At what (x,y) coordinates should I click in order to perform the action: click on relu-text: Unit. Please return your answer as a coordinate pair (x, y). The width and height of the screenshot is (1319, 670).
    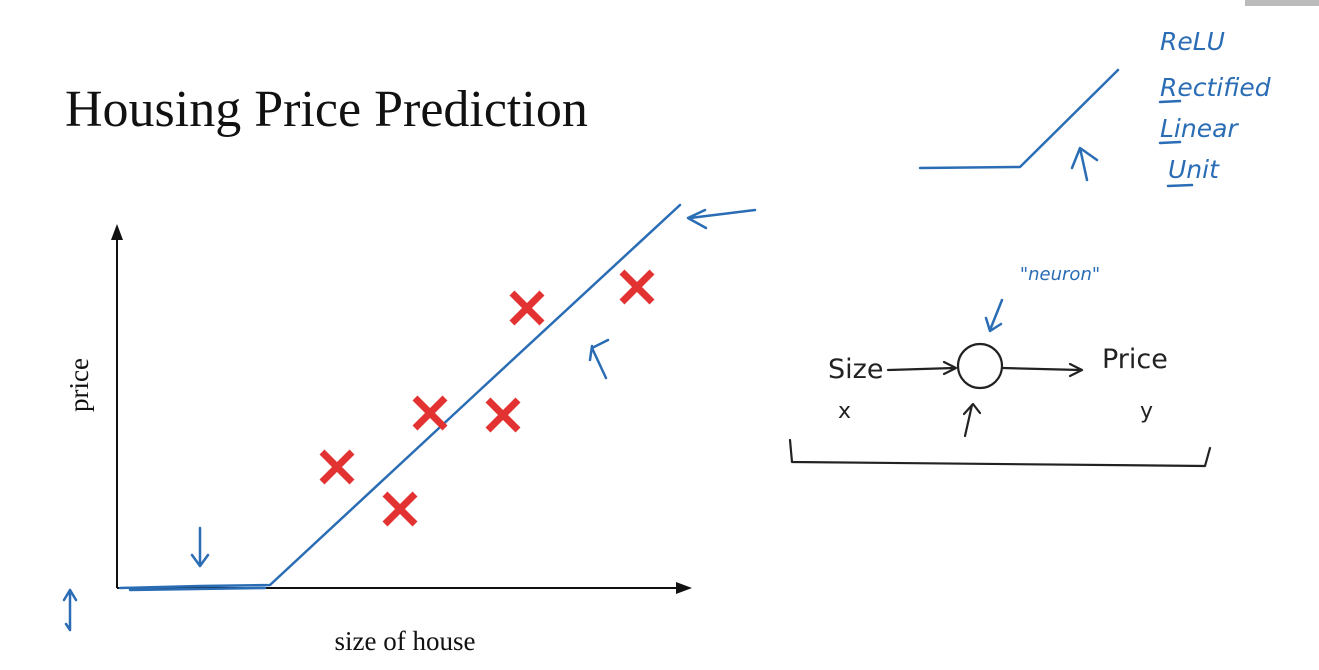
    Looking at the image, I should click on (1194, 169).